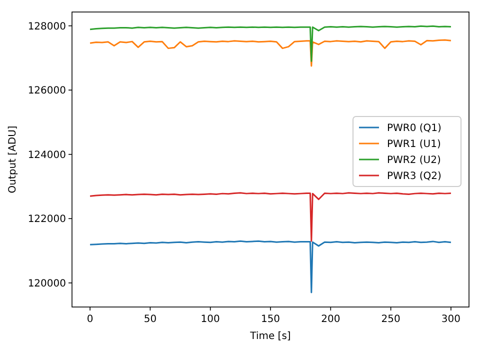 The image size is (480, 347). What do you see at coordinates (390, 319) in the screenshot?
I see `x-tick-label: 250` at bounding box center [390, 319].